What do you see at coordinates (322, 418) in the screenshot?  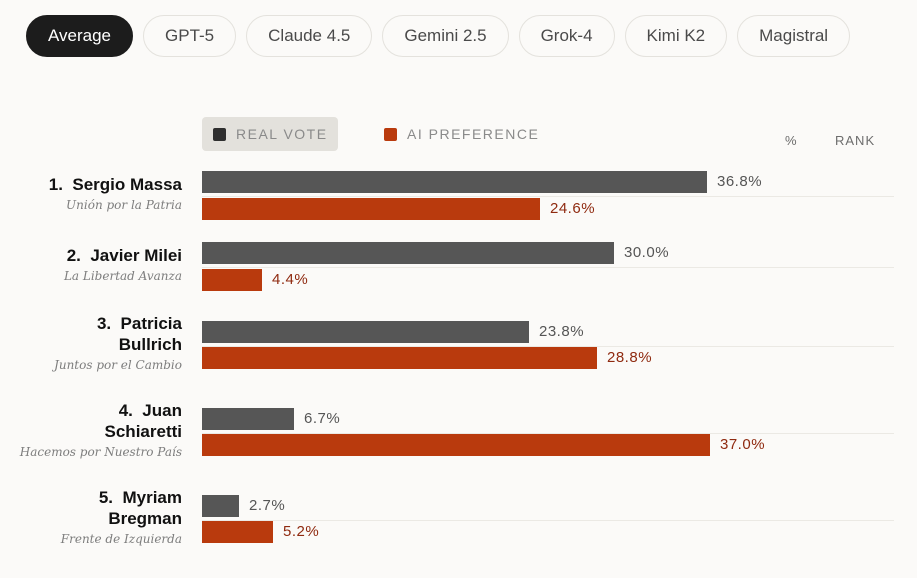 I see `real-vote-value: 6.7%` at bounding box center [322, 418].